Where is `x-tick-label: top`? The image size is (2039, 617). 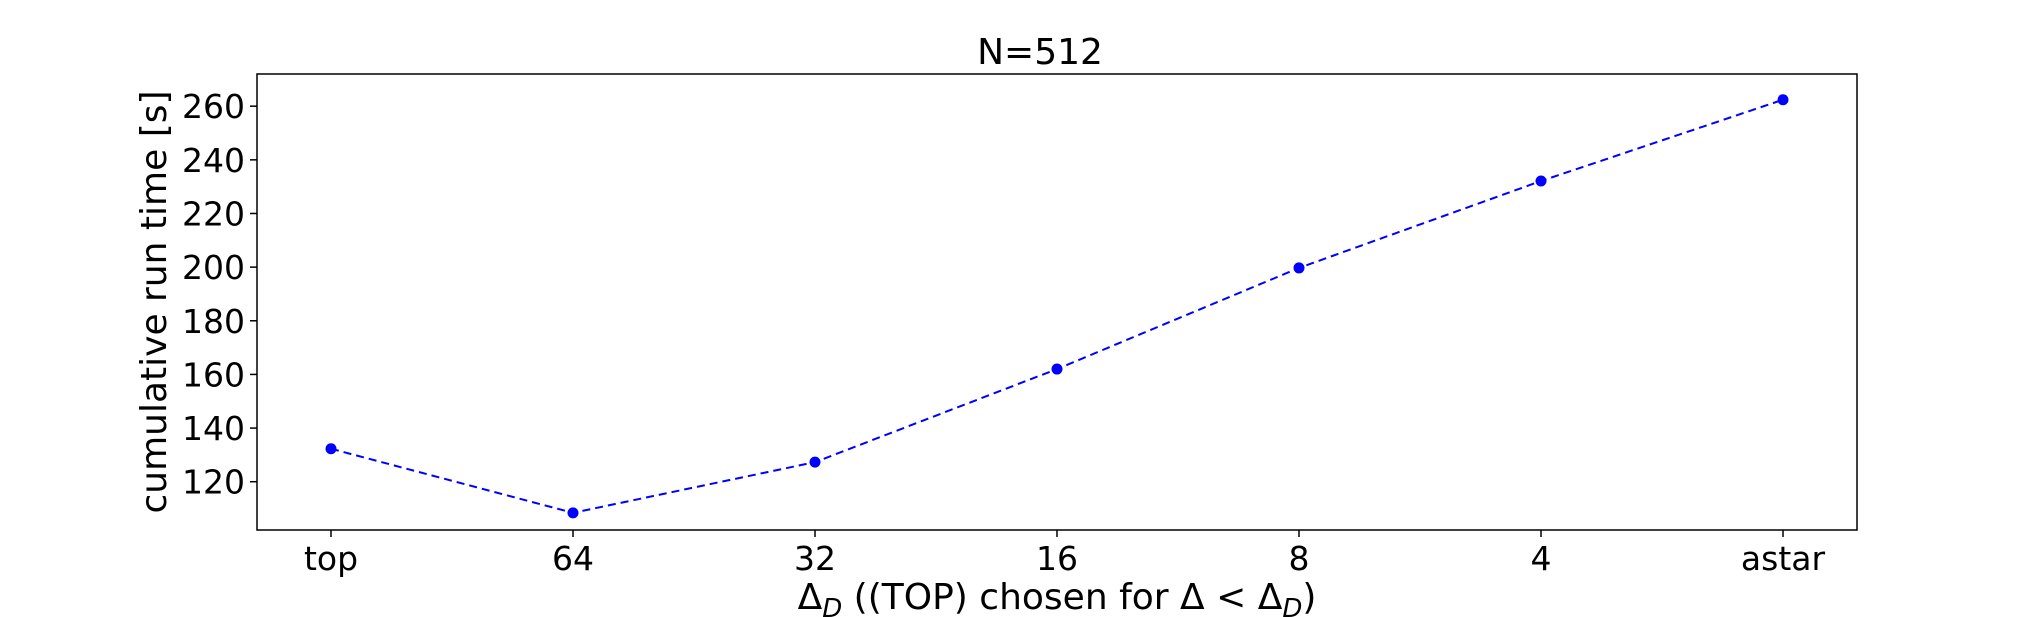 x-tick-label: top is located at coordinates (331, 558).